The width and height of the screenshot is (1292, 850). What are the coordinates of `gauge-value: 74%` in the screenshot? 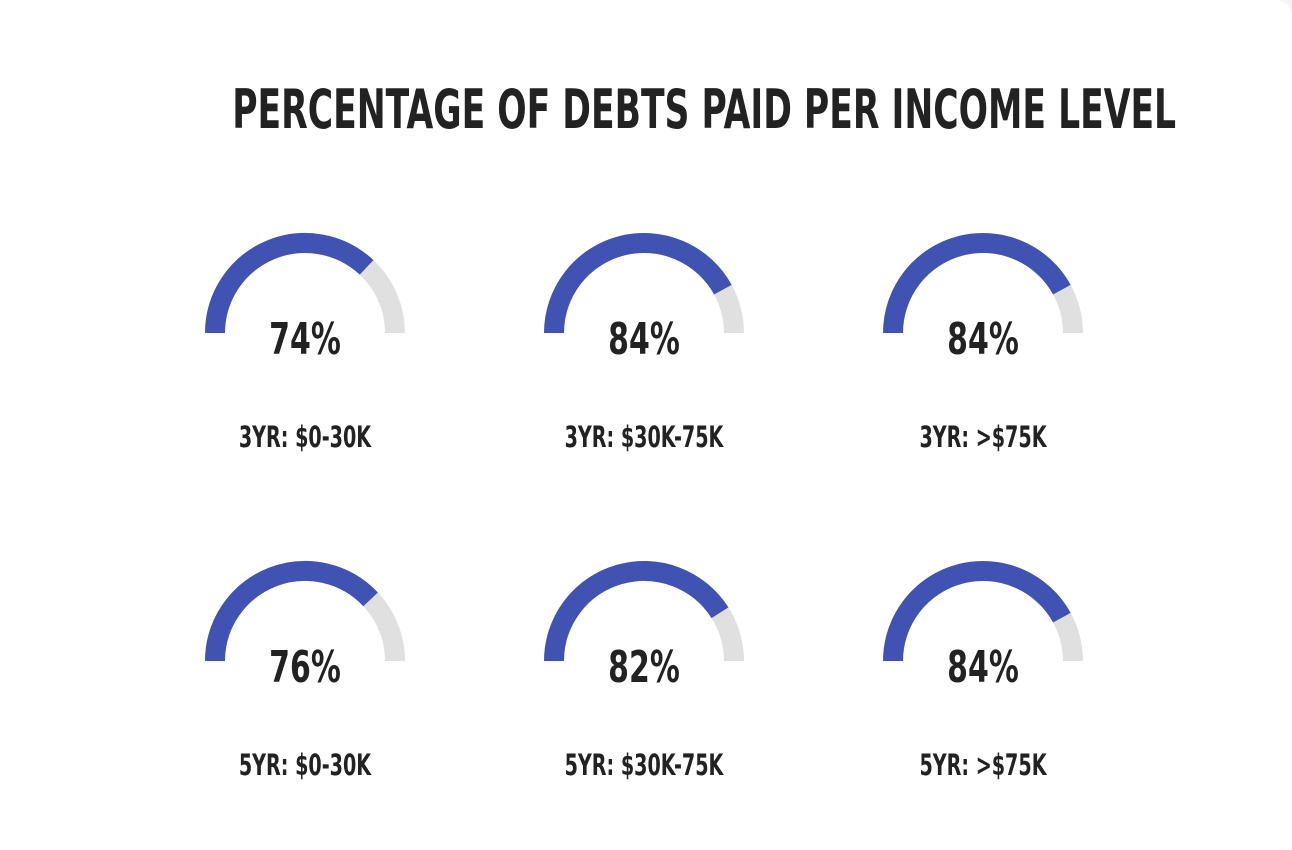 It's located at (305, 339).